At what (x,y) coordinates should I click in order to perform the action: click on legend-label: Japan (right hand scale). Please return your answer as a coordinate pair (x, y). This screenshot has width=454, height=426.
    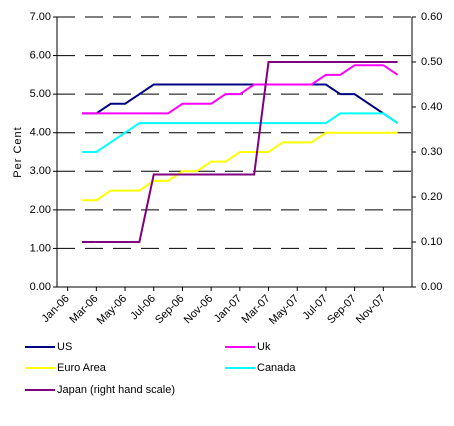
    Looking at the image, I should click on (116, 390).